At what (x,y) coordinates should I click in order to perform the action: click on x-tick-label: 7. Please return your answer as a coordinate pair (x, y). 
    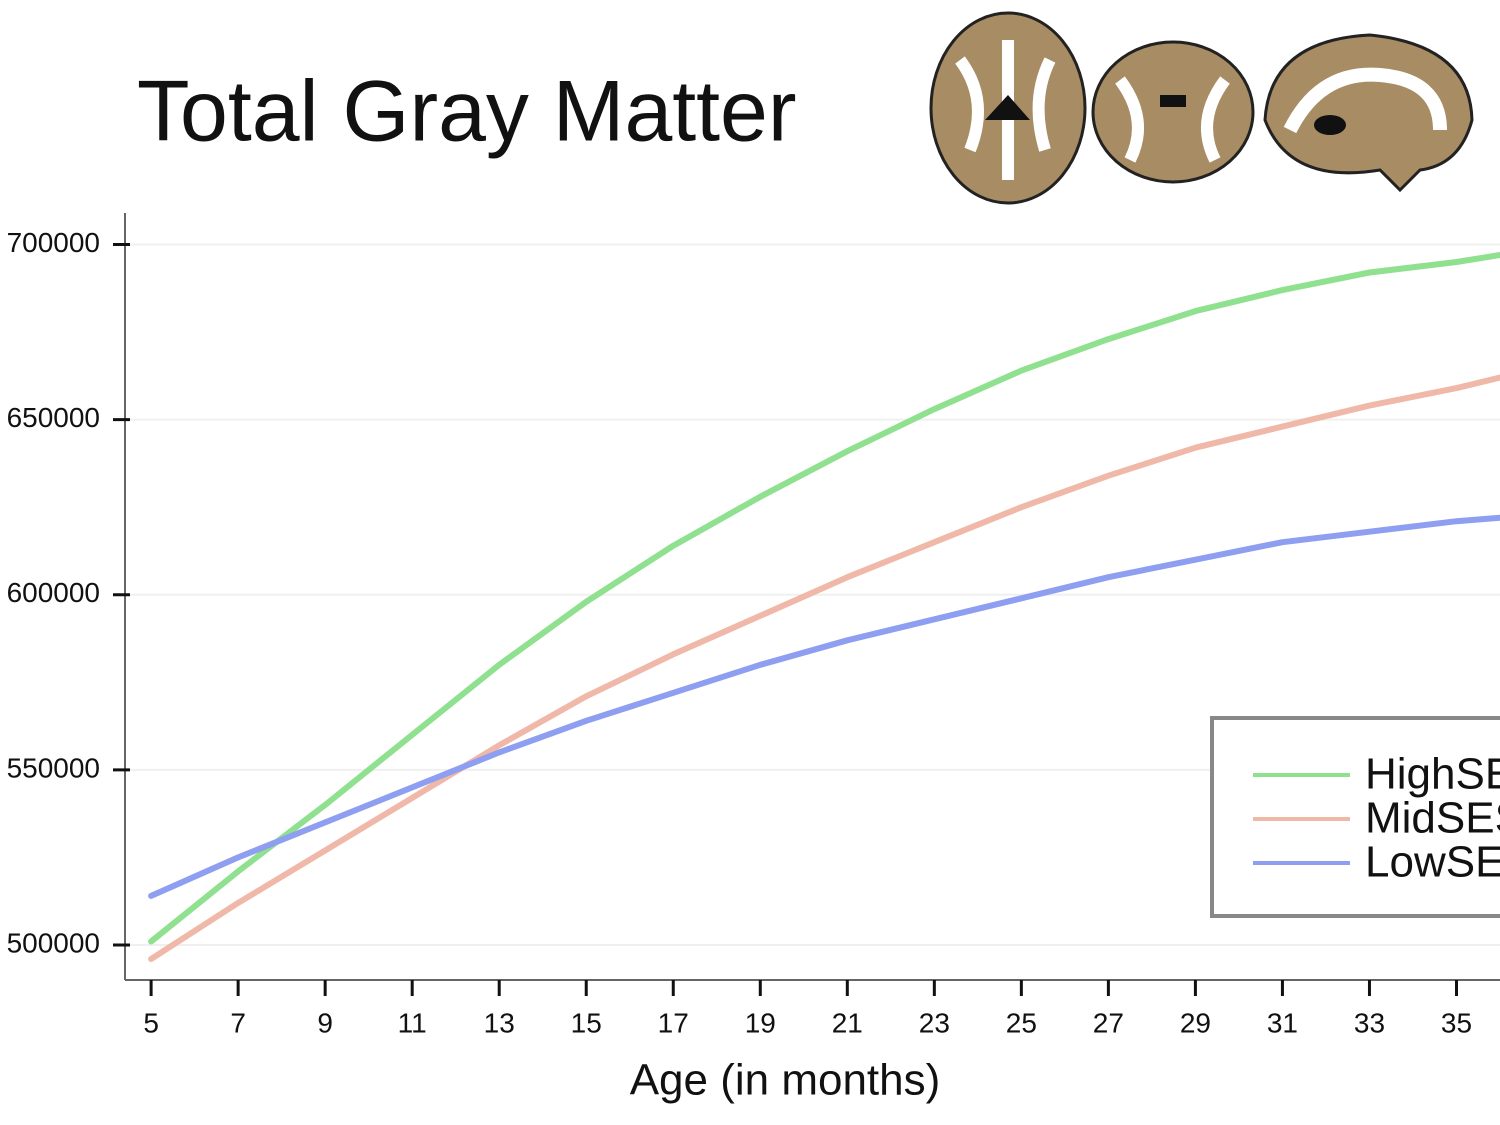
    Looking at the image, I should click on (238, 1022).